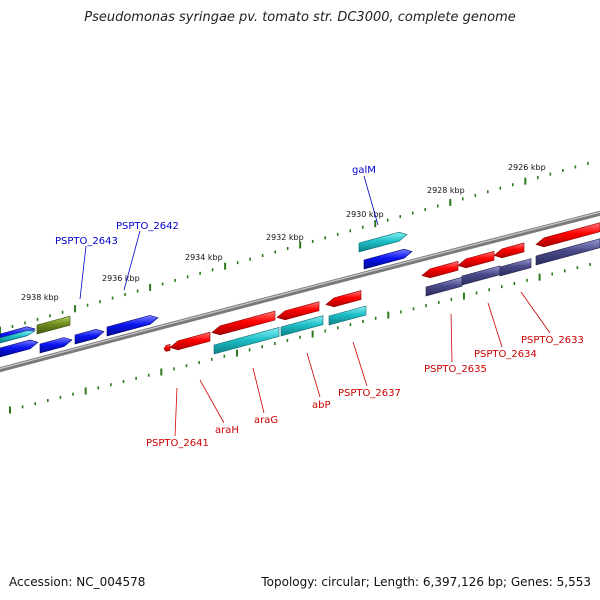 This screenshot has height=600, width=600. Describe the element at coordinates (227, 430) in the screenshot. I see `gene-label: araH` at that location.